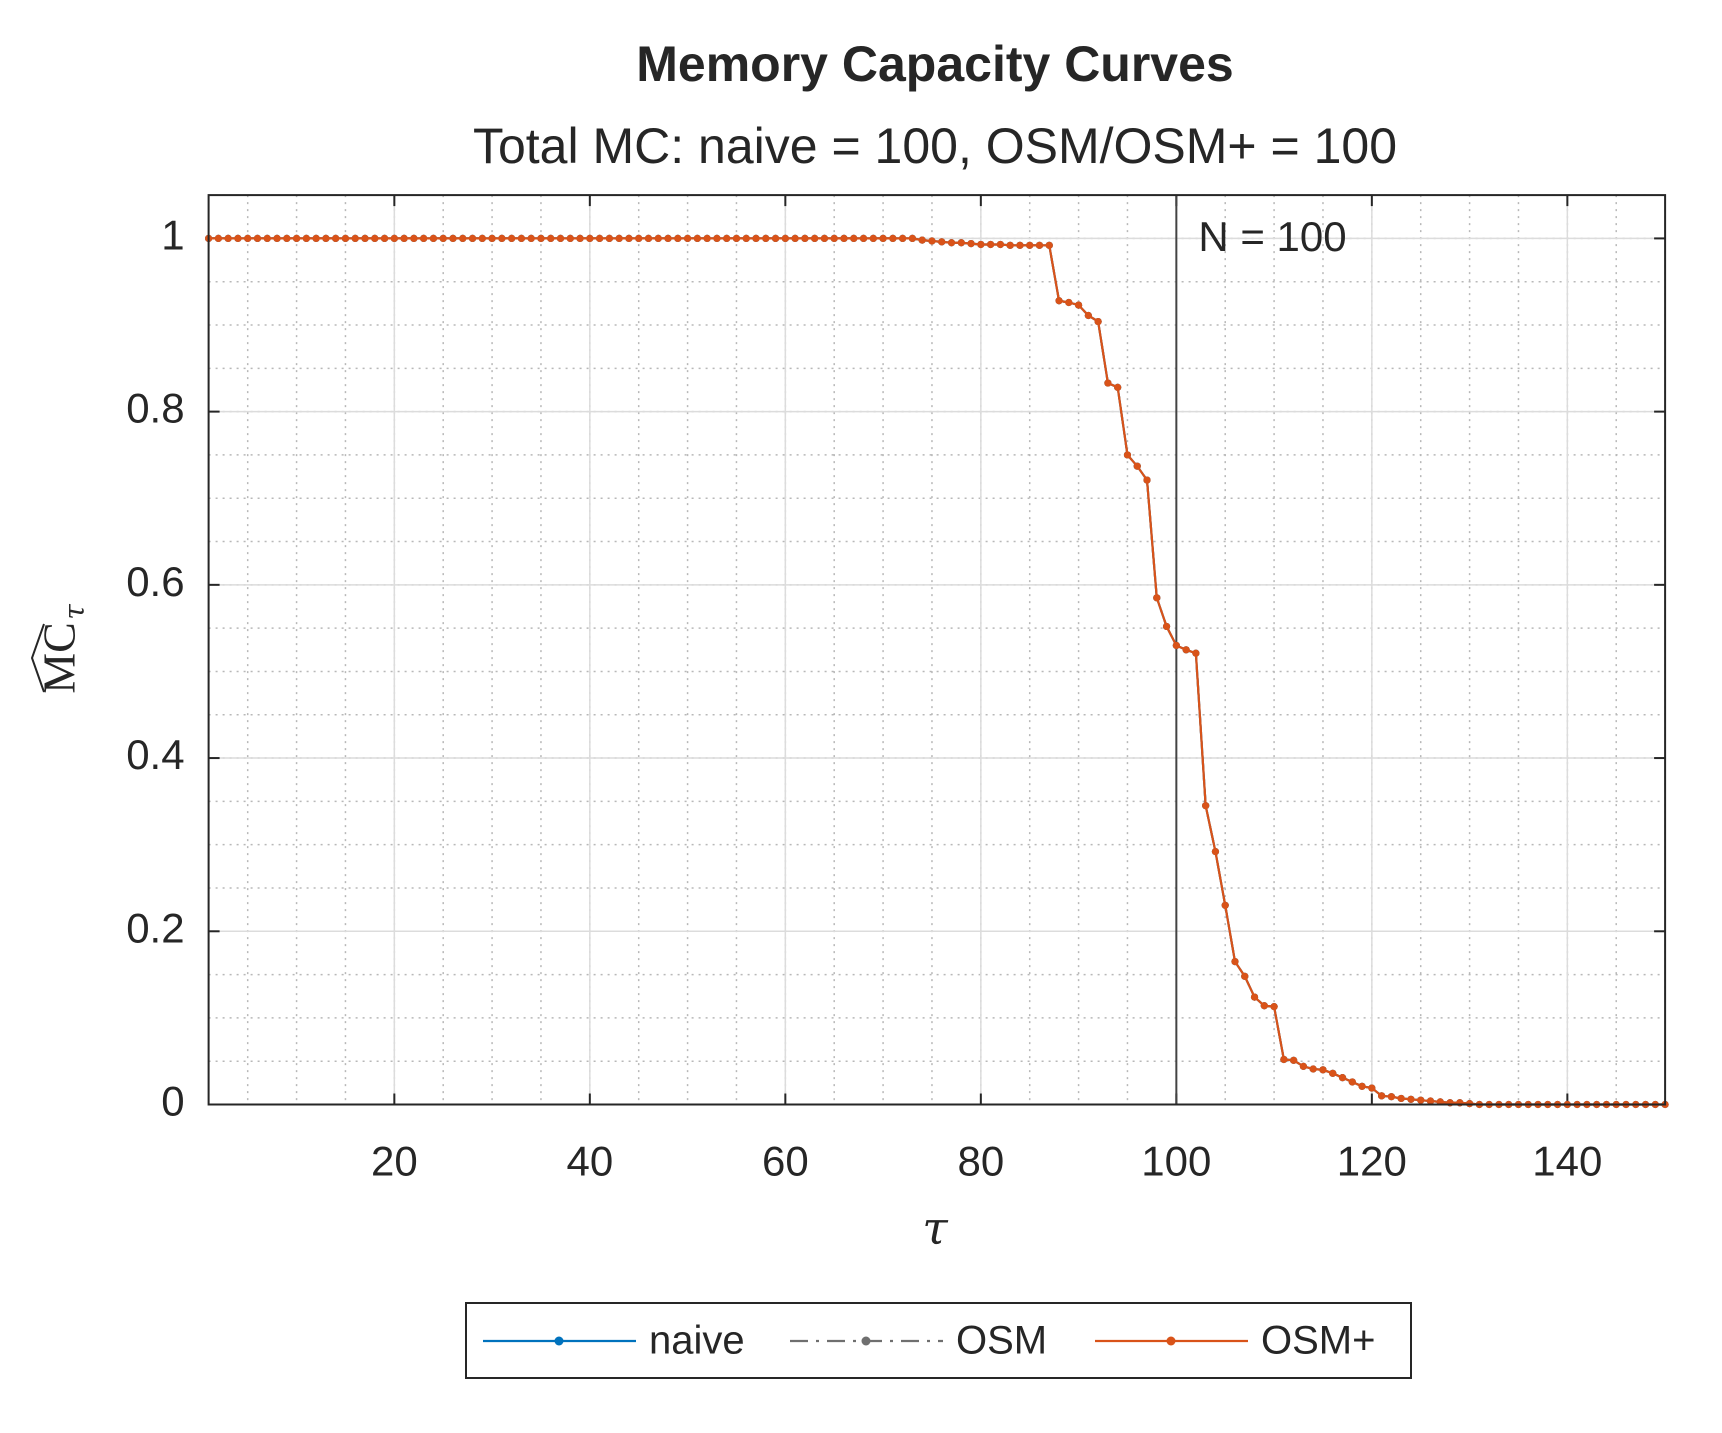  What do you see at coordinates (1372, 1161) in the screenshot?
I see `x-tick-label: 120` at bounding box center [1372, 1161].